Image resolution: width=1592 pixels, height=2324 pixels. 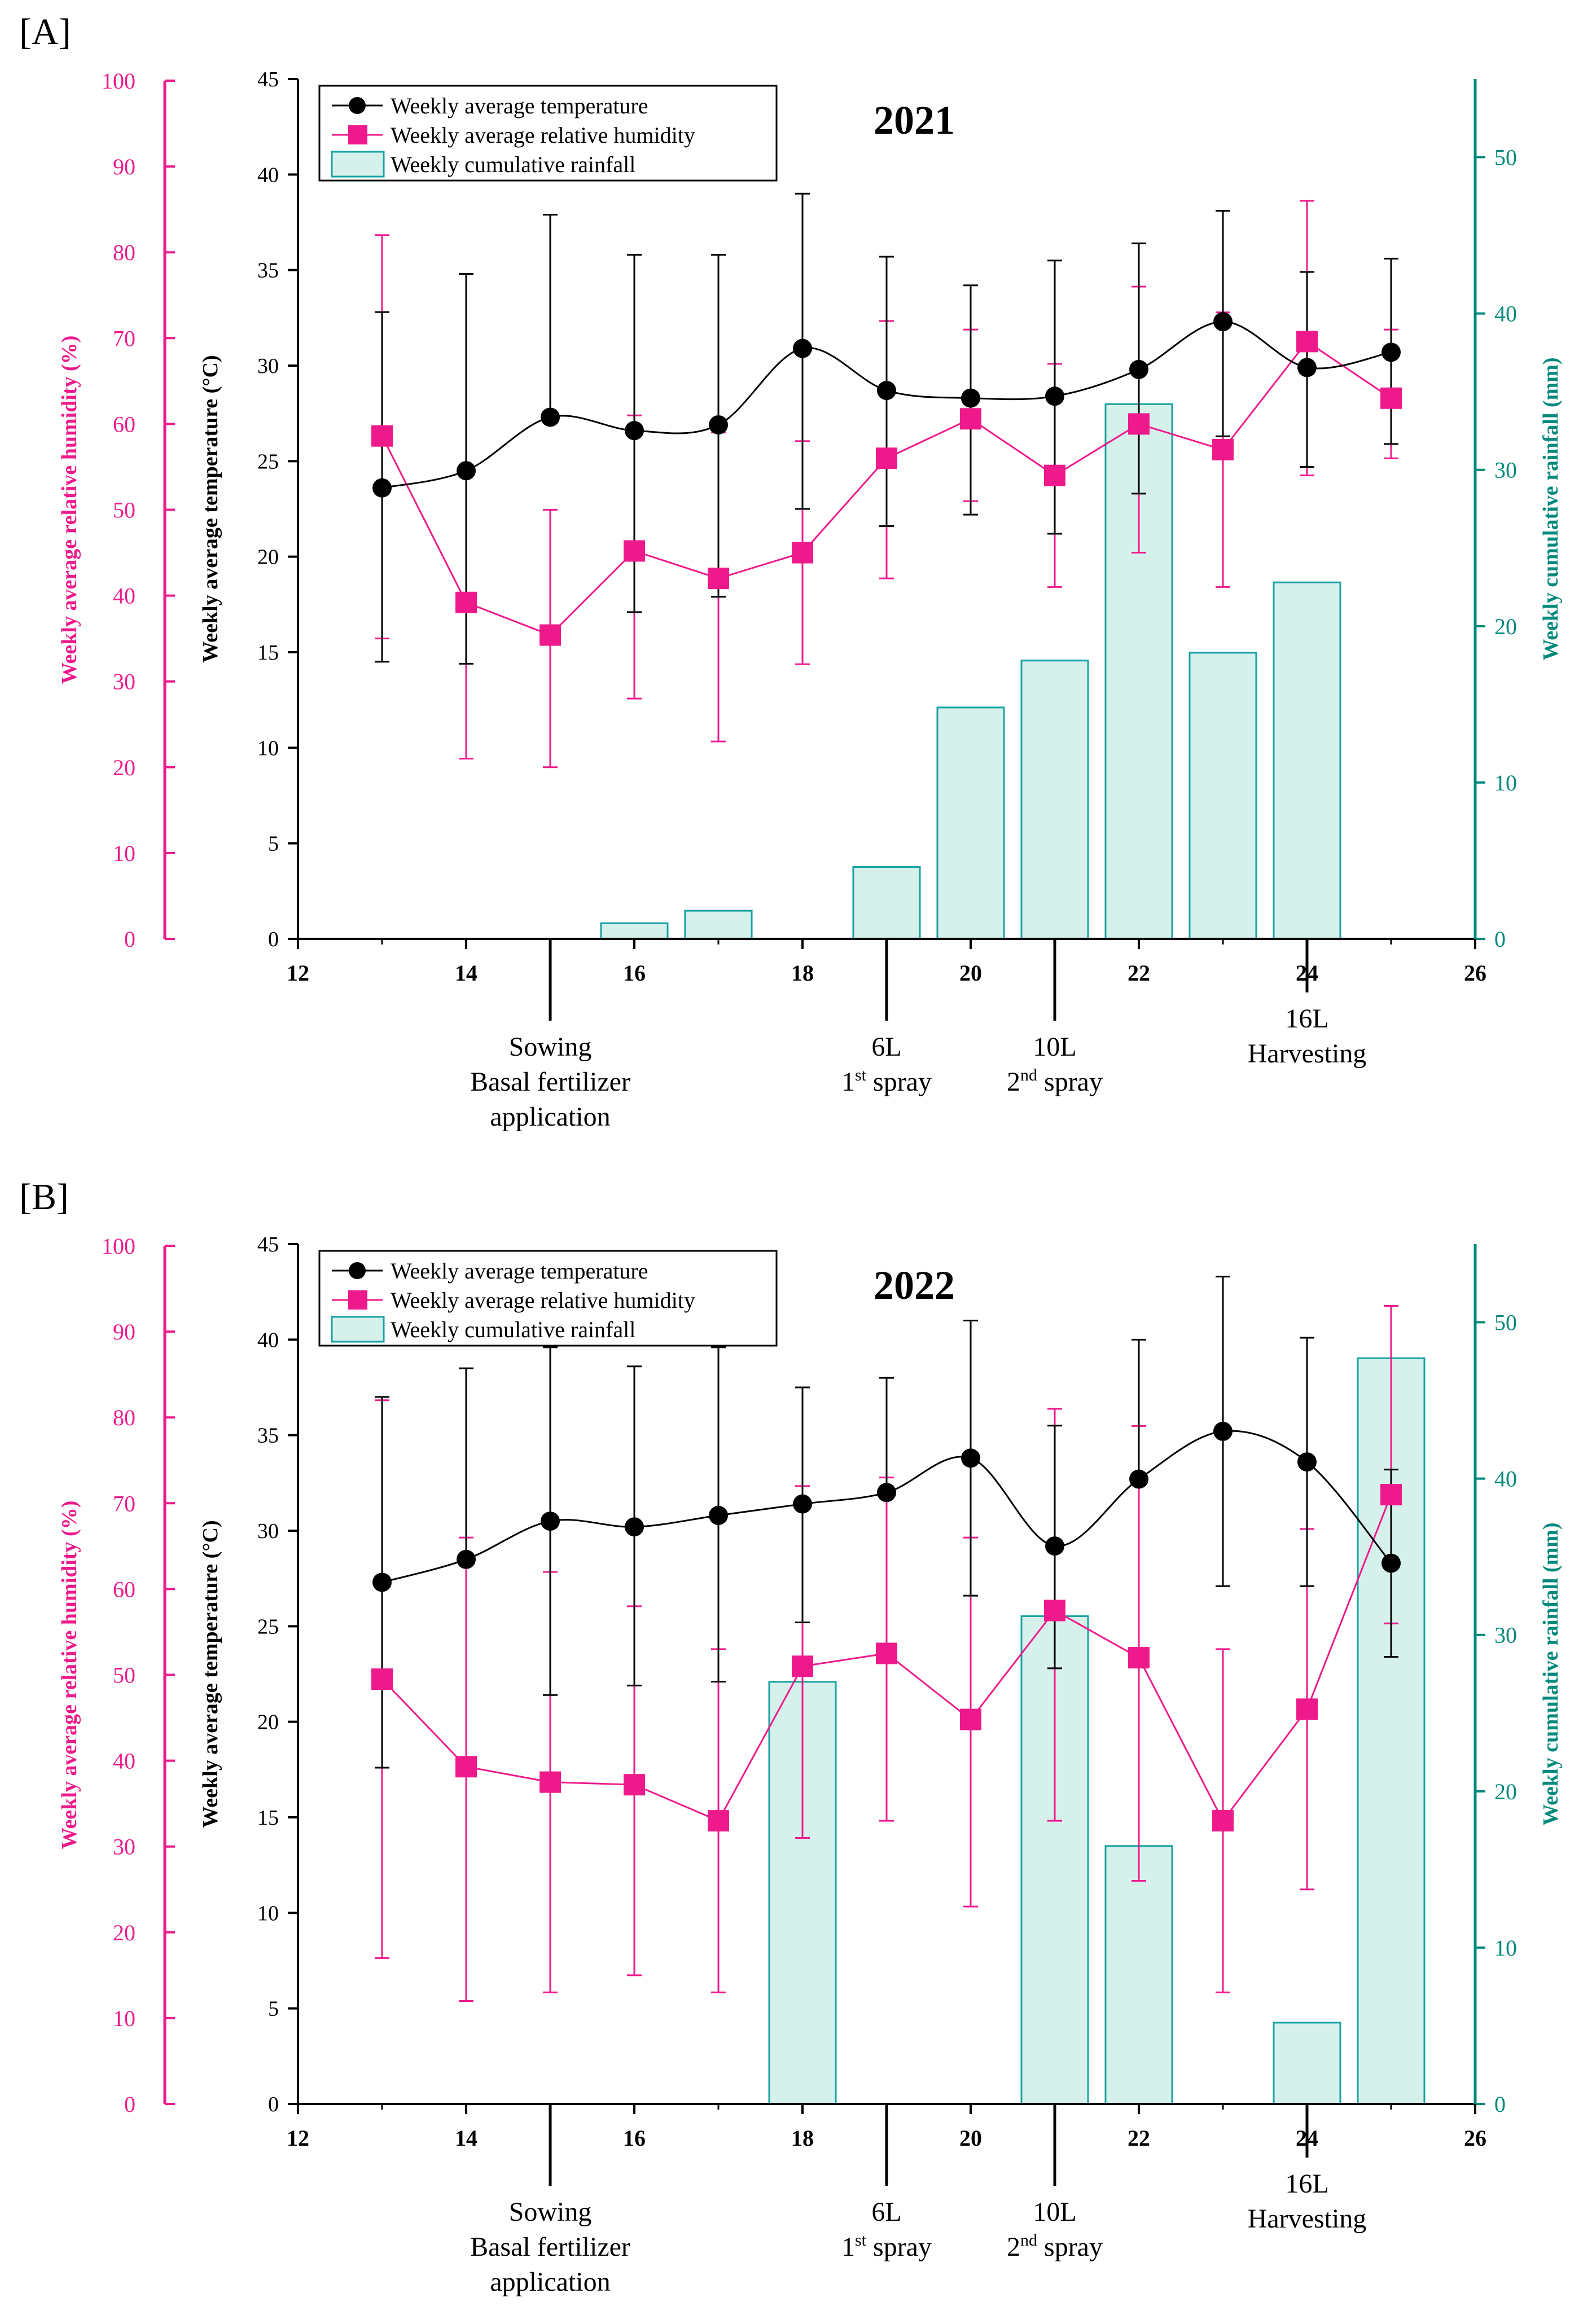 I want to click on stage-annotation-text: 1st spray, so click(x=886, y=2246).